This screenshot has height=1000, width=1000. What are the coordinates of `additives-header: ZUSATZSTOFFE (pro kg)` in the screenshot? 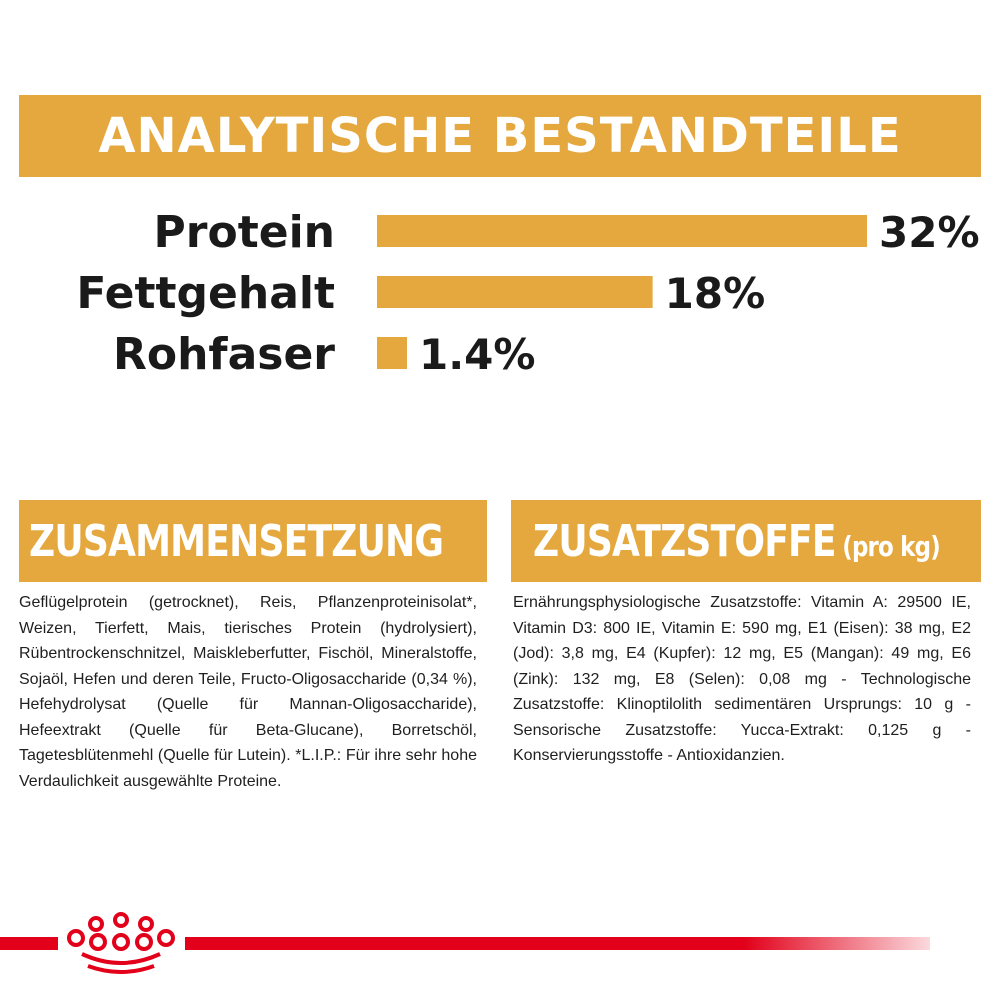 It's located at (746, 541).